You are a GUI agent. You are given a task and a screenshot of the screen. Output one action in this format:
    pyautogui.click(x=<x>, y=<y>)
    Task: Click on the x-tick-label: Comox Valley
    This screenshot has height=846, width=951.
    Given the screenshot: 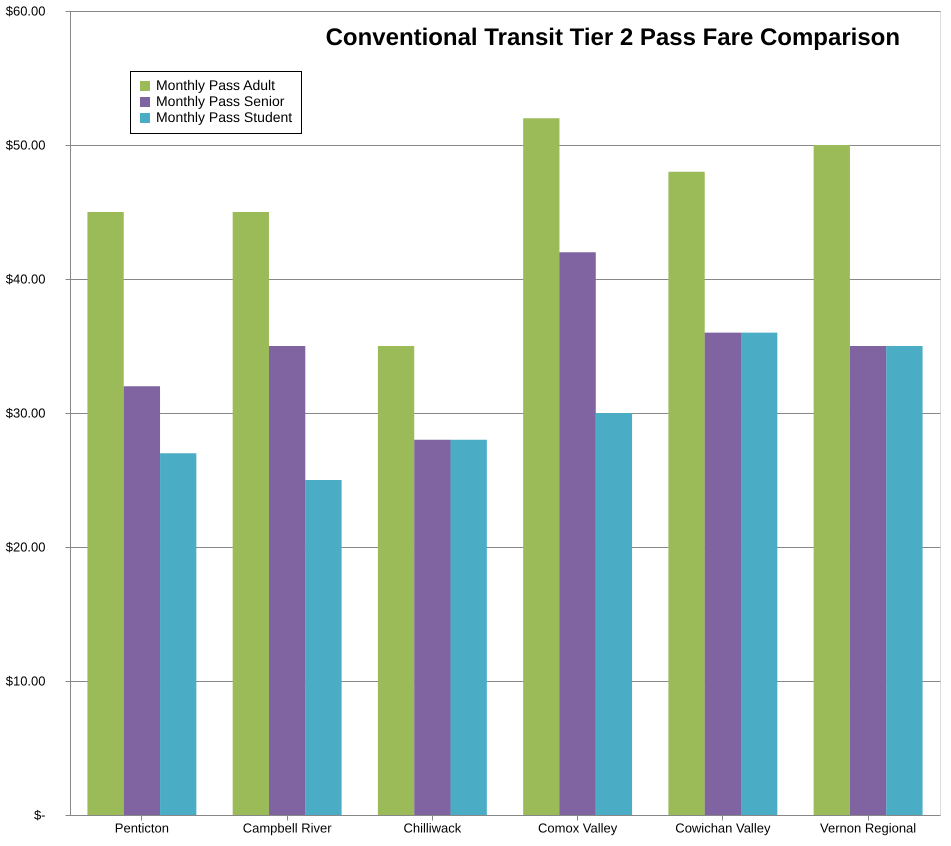 What is the action you would take?
    pyautogui.click(x=578, y=828)
    